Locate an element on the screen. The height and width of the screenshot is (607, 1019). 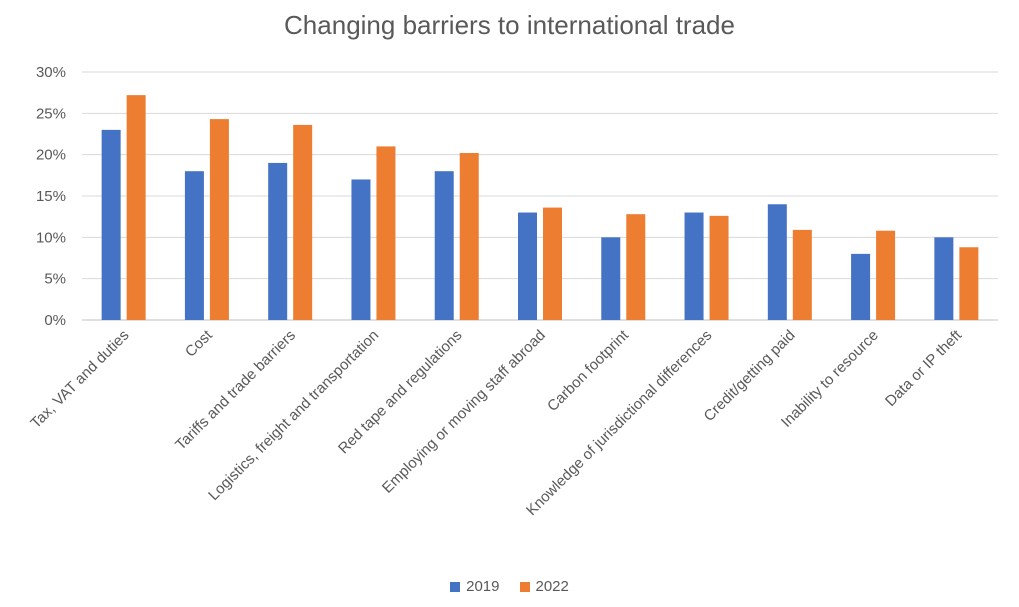
y-tick-label: 25% is located at coordinates (51, 113).